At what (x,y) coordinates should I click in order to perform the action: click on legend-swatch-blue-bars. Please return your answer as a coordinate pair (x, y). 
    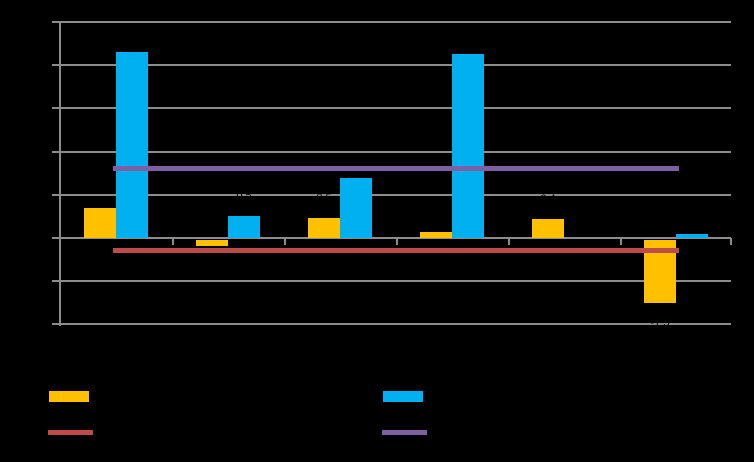
    Looking at the image, I should click on (403, 396).